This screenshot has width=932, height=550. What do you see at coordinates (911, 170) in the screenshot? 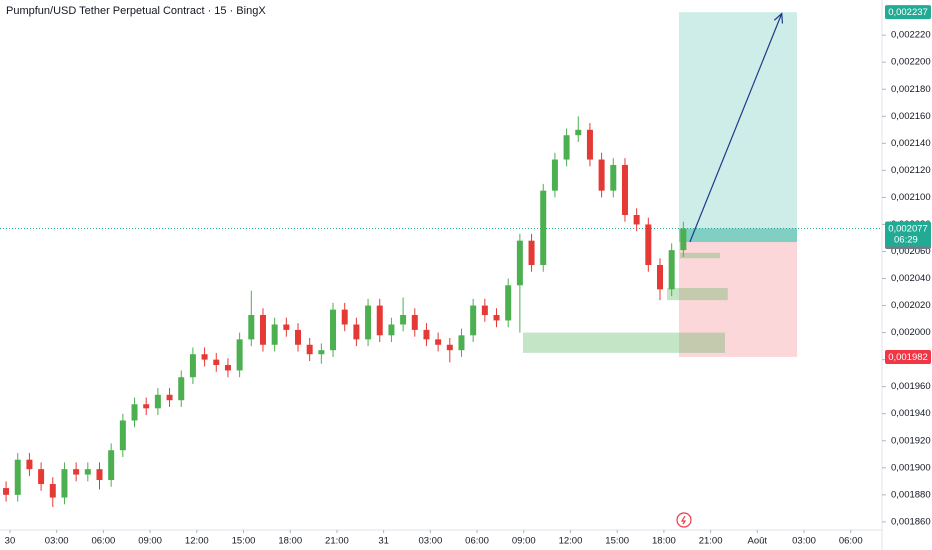
I see `y-tick-label: 0,002120` at bounding box center [911, 170].